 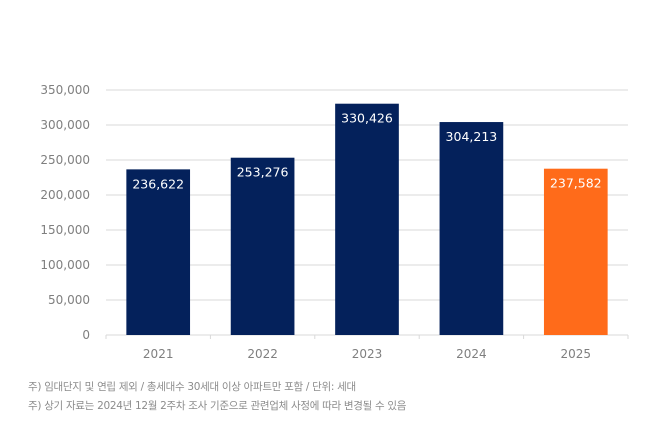 What do you see at coordinates (472, 136) in the screenshot?
I see `data-label: 304,213` at bounding box center [472, 136].